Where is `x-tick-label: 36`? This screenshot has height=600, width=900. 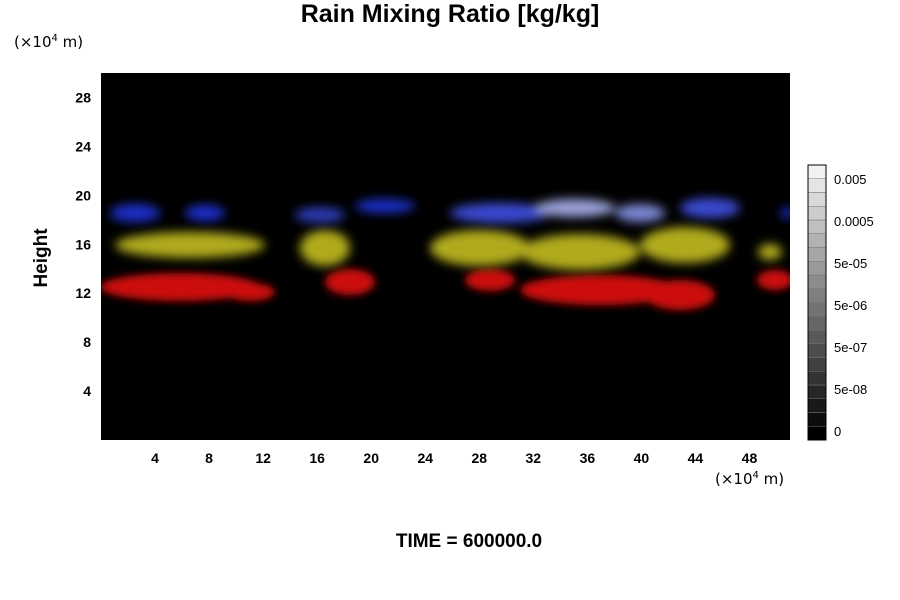 x-tick-label: 36 is located at coordinates (588, 458).